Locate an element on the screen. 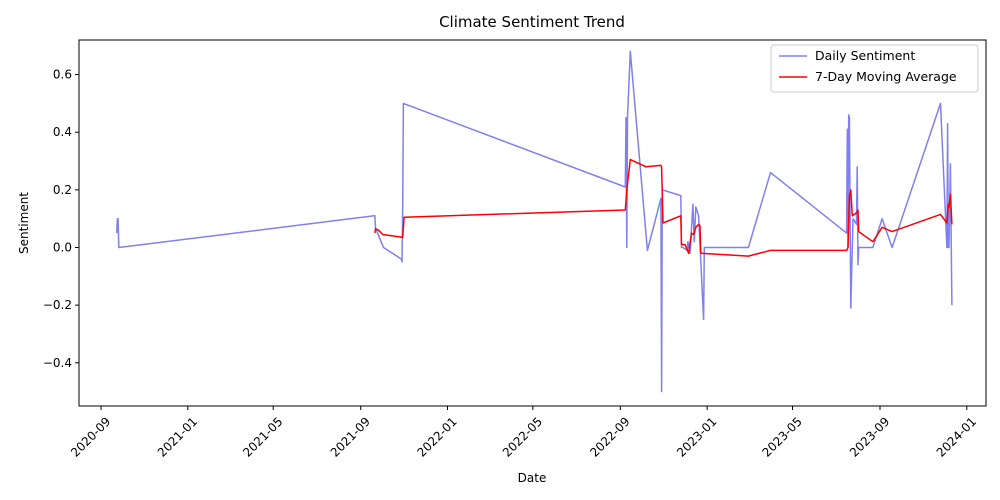 Image resolution: width=1000 pixels, height=500 pixels. x-axis-label: Date is located at coordinates (532, 478).